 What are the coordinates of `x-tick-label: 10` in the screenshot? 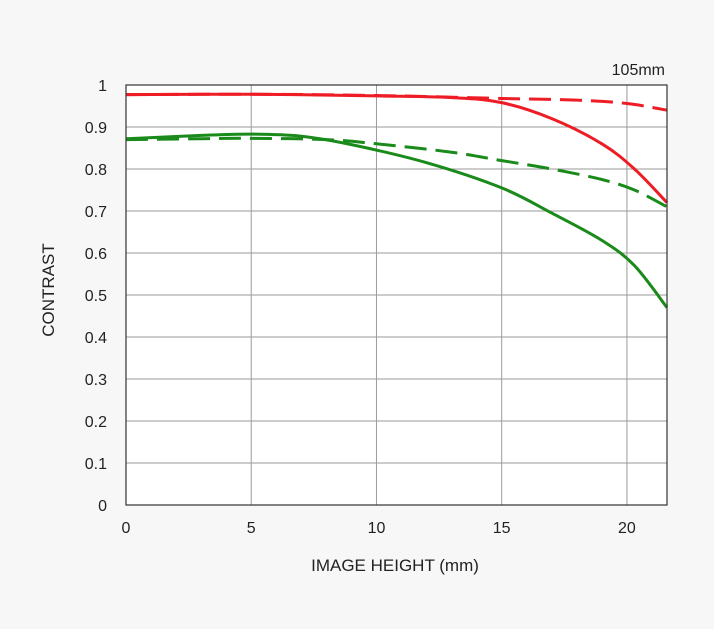 It's located at (377, 528).